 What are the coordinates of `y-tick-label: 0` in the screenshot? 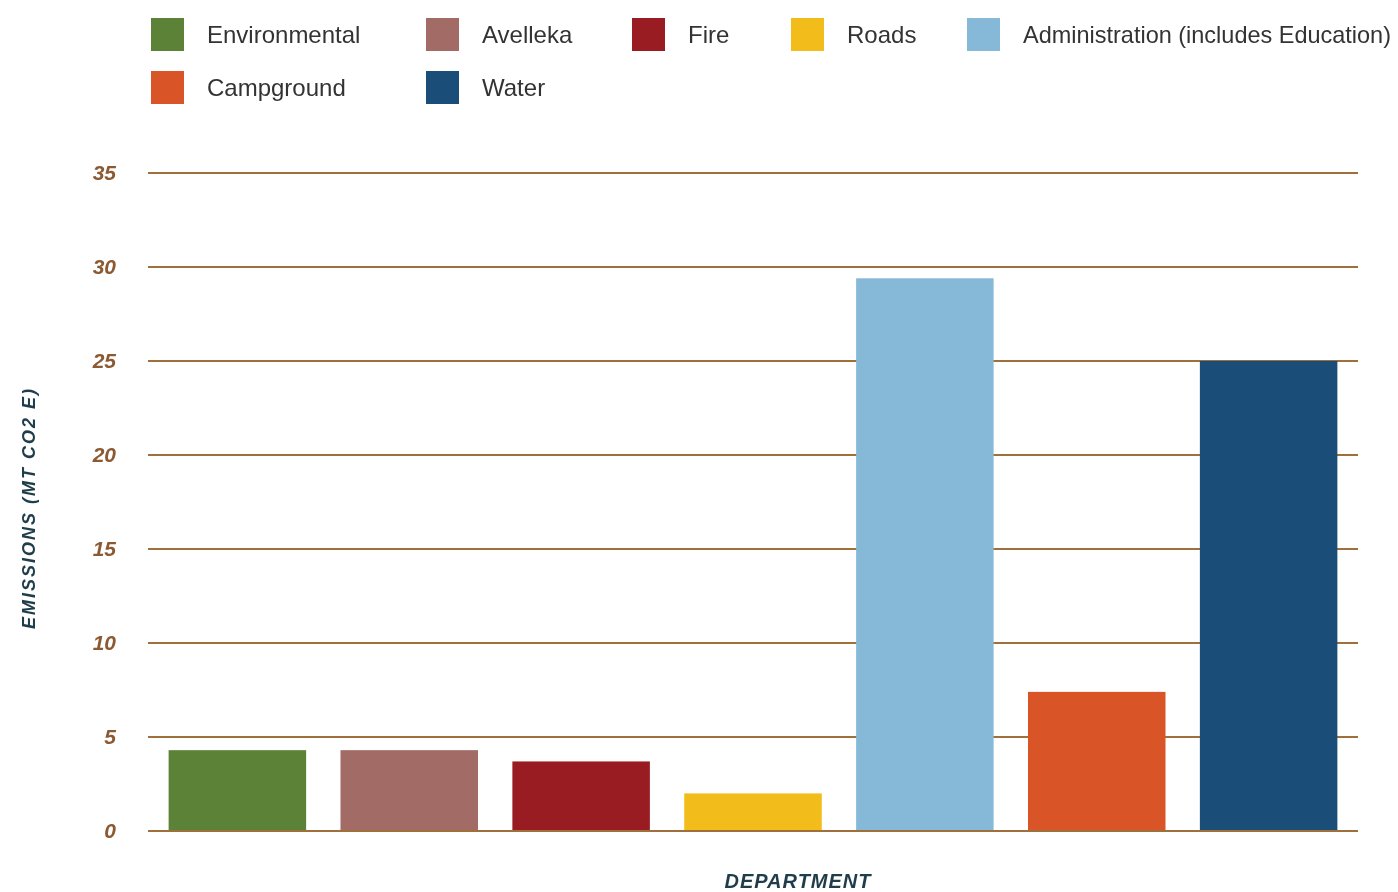 It's located at (110, 831).